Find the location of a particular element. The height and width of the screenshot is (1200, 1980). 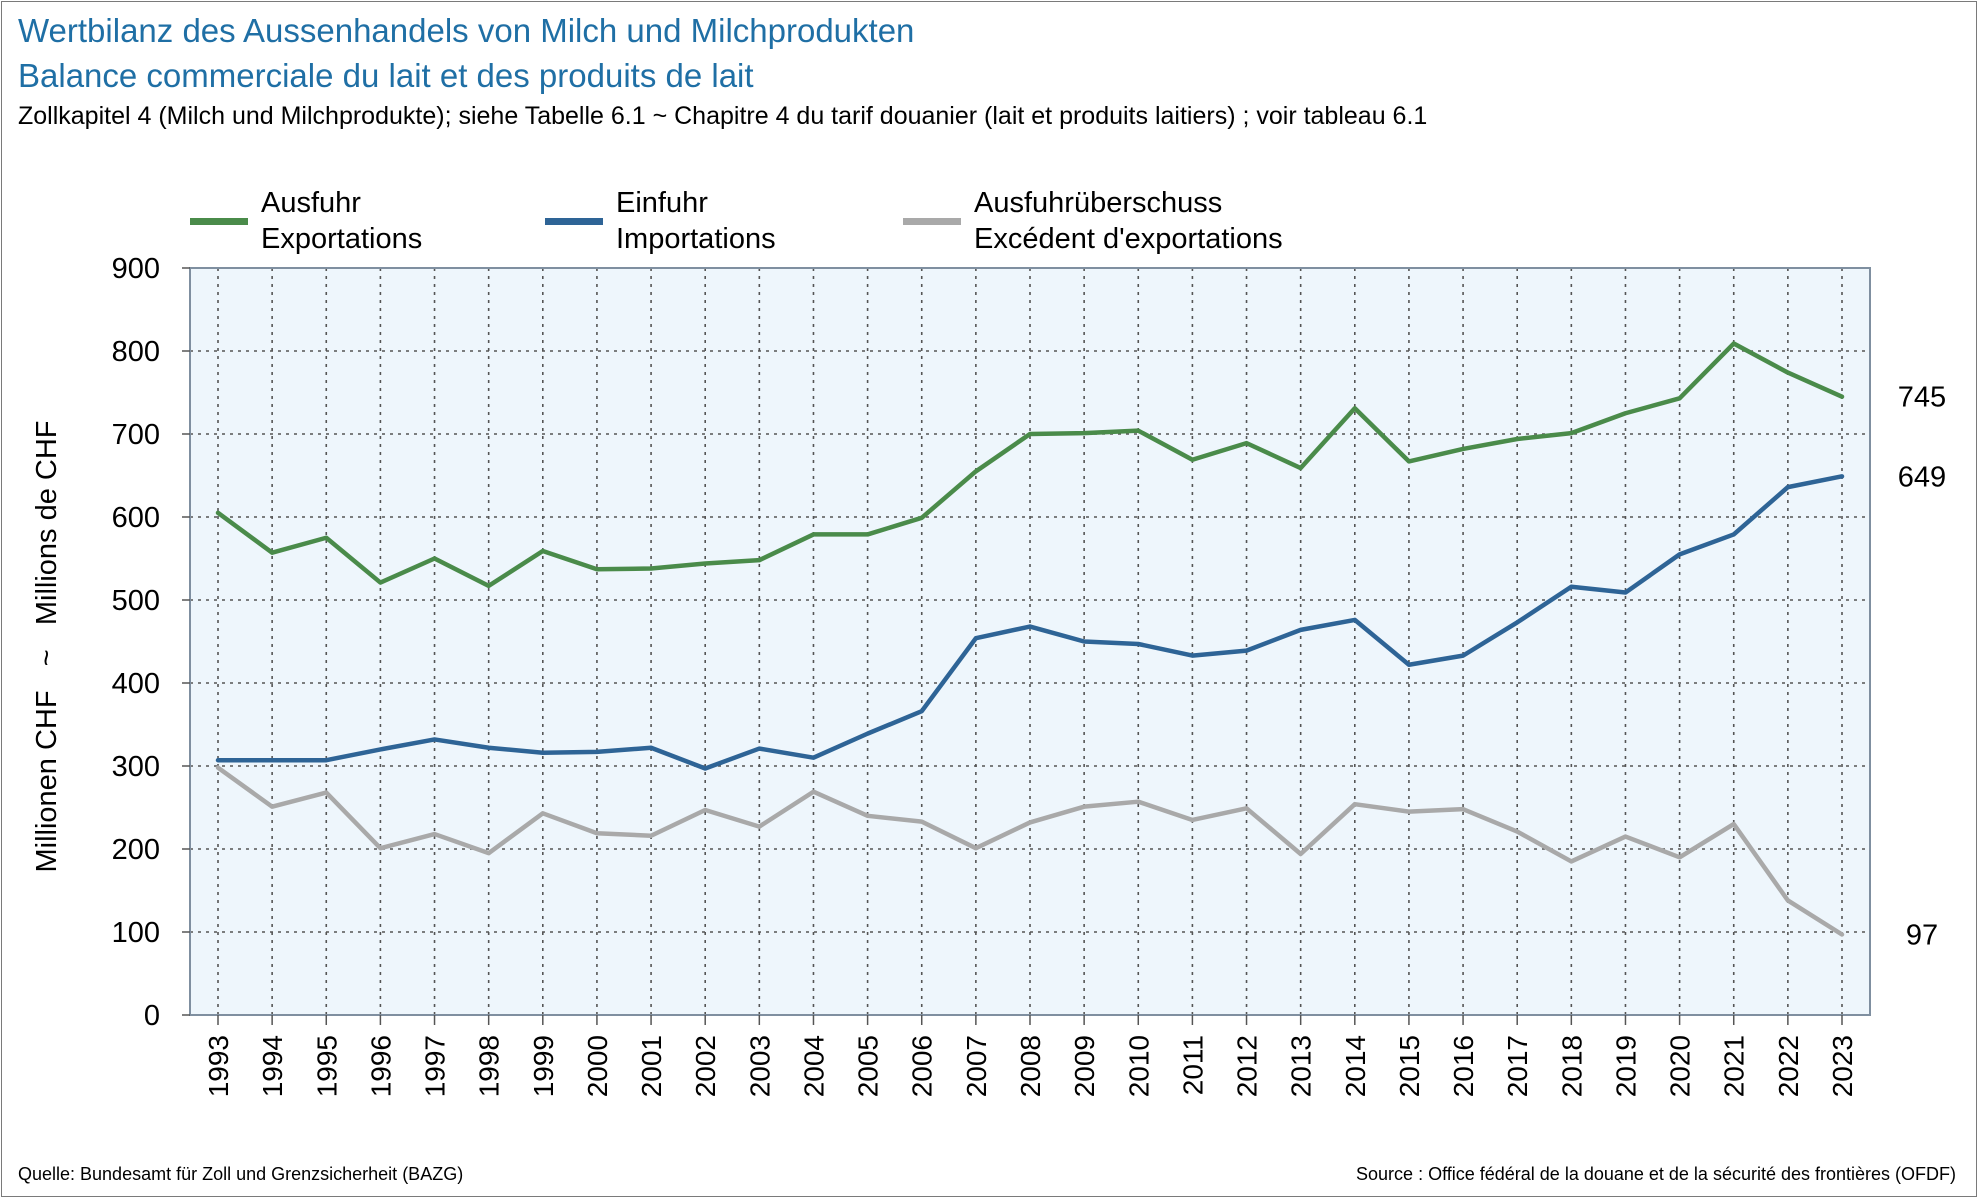

x-tick-label: 2019 is located at coordinates (1625, 1066).